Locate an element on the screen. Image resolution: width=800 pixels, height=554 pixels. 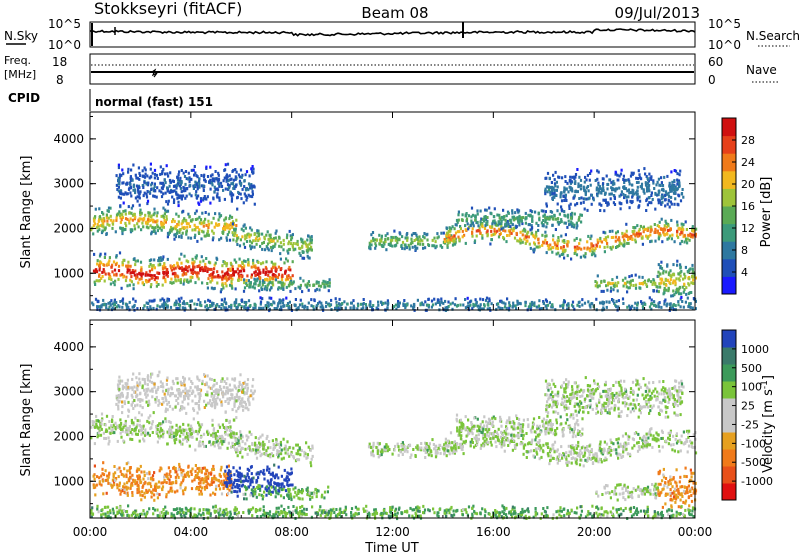
nsky-panel: N.Sky 10^5 10^0 10^5 10^0 N.Search is located at coordinates (402, 34).